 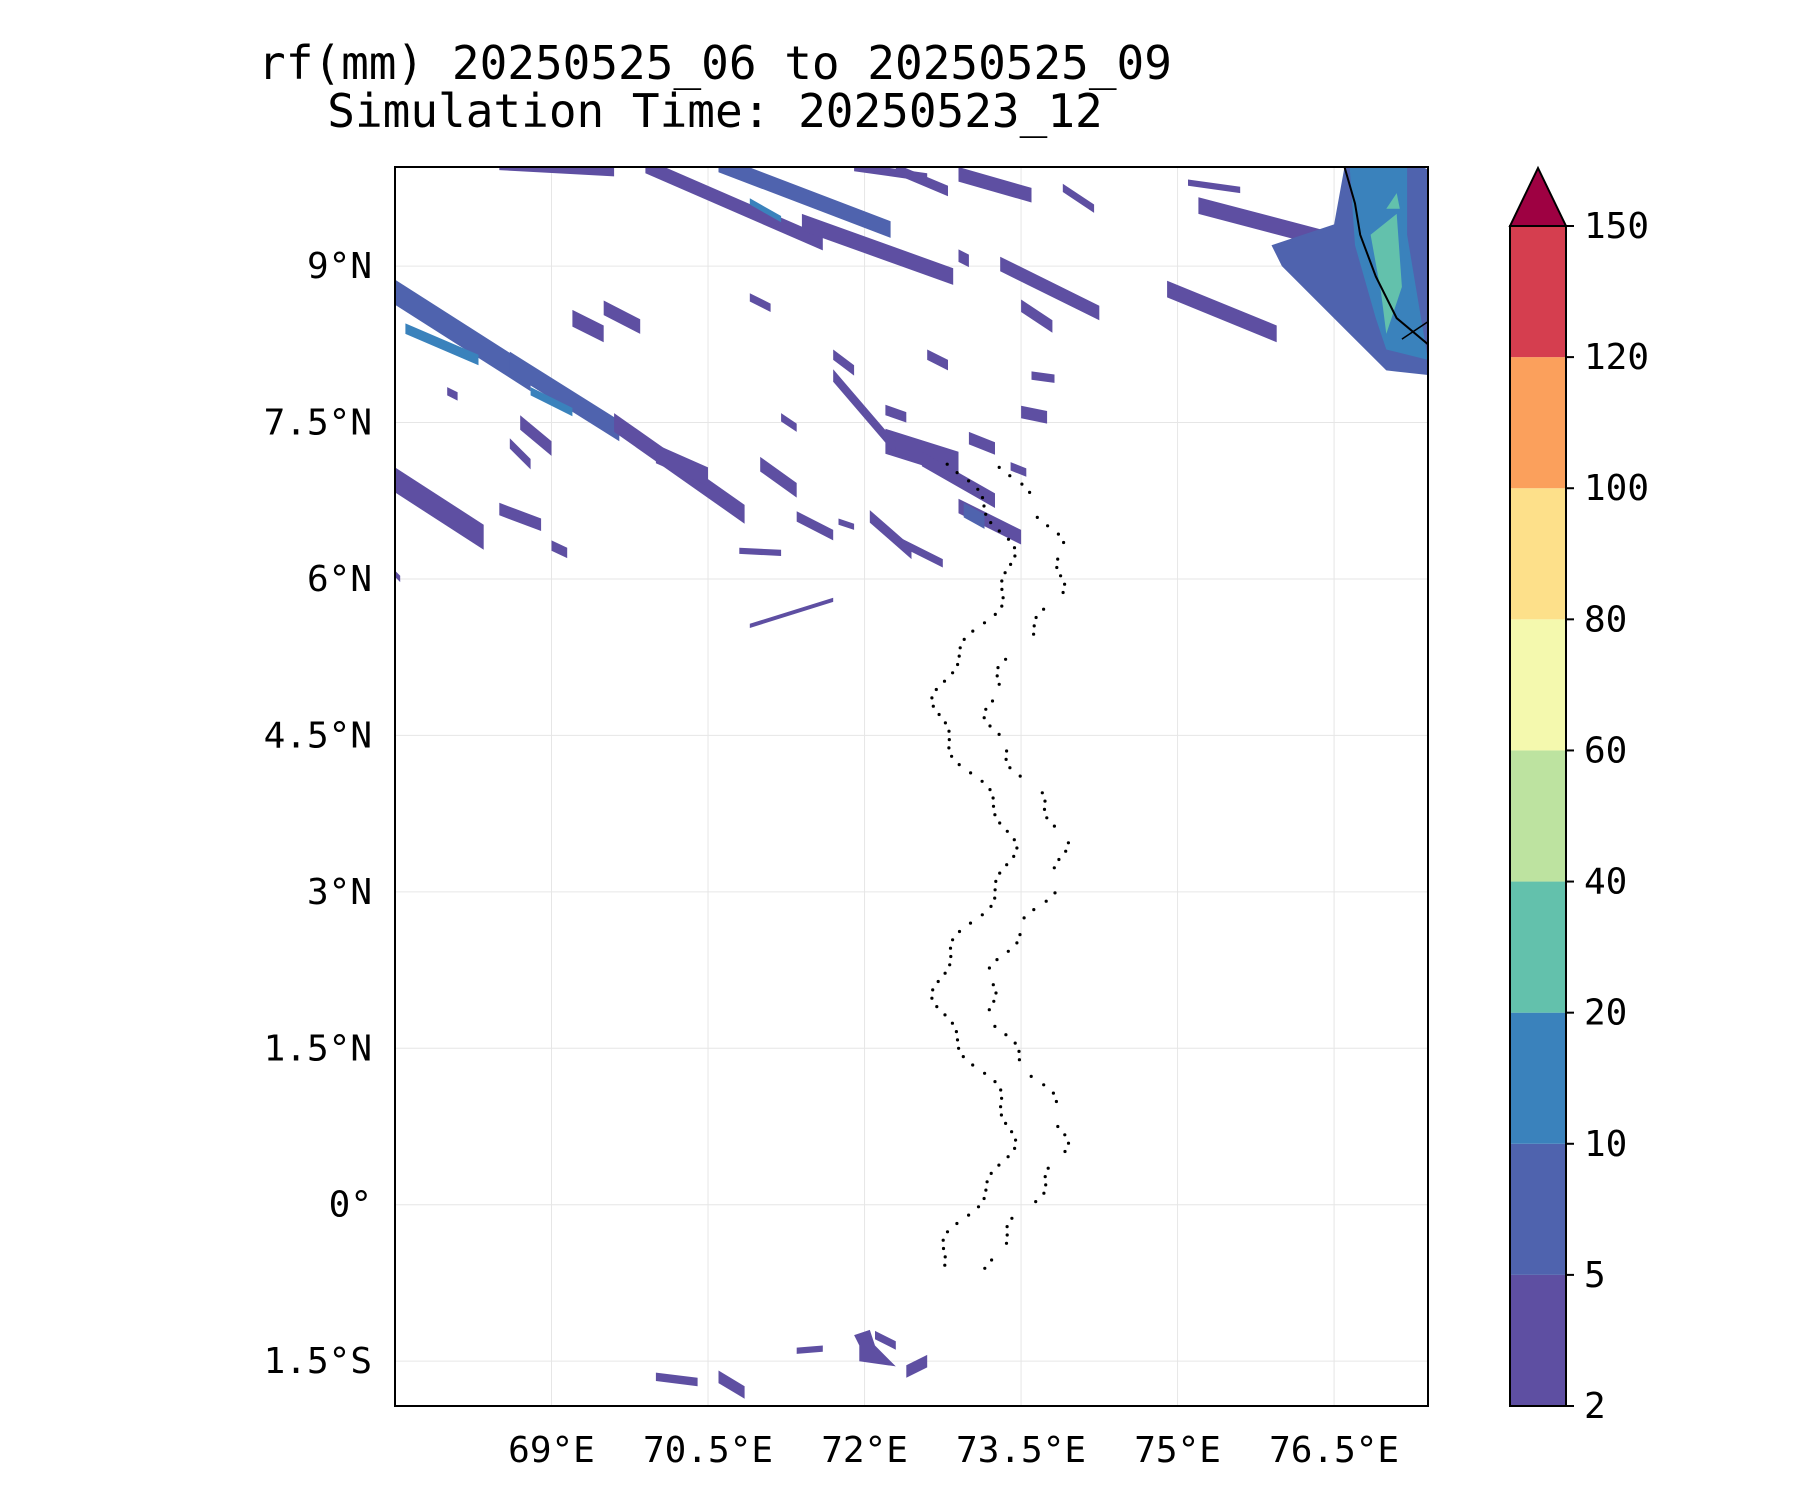 I want to click on colorbar-tick-label: 5, so click(x=1595, y=1275).